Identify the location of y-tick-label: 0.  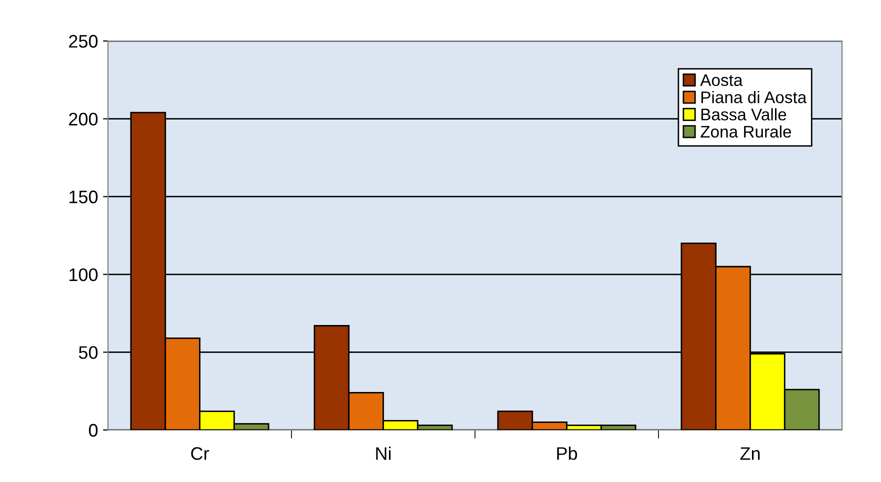
(93, 430).